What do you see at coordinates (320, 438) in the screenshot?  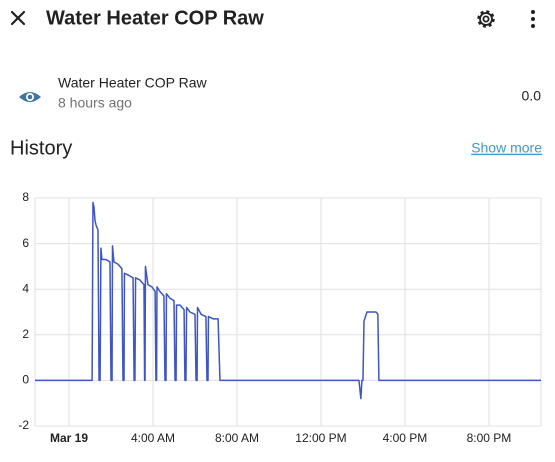 I see `x-tick-label: 12:00 PM` at bounding box center [320, 438].